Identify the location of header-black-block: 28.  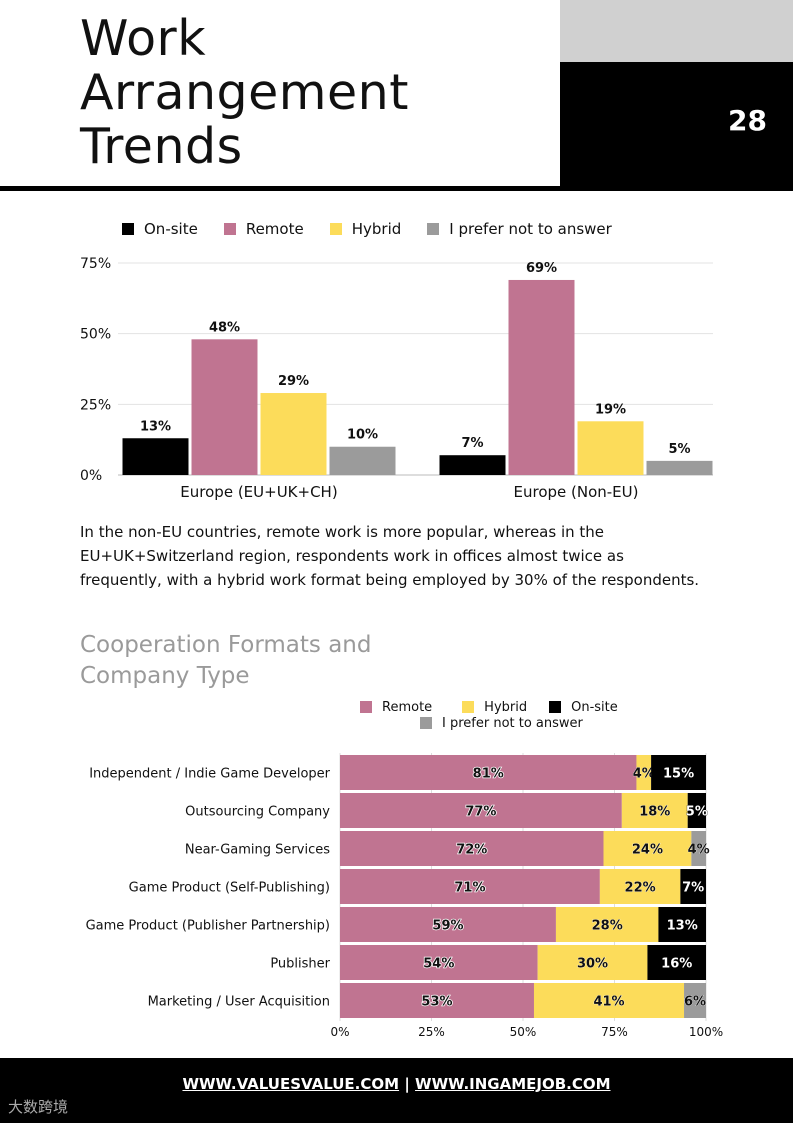
(676, 126).